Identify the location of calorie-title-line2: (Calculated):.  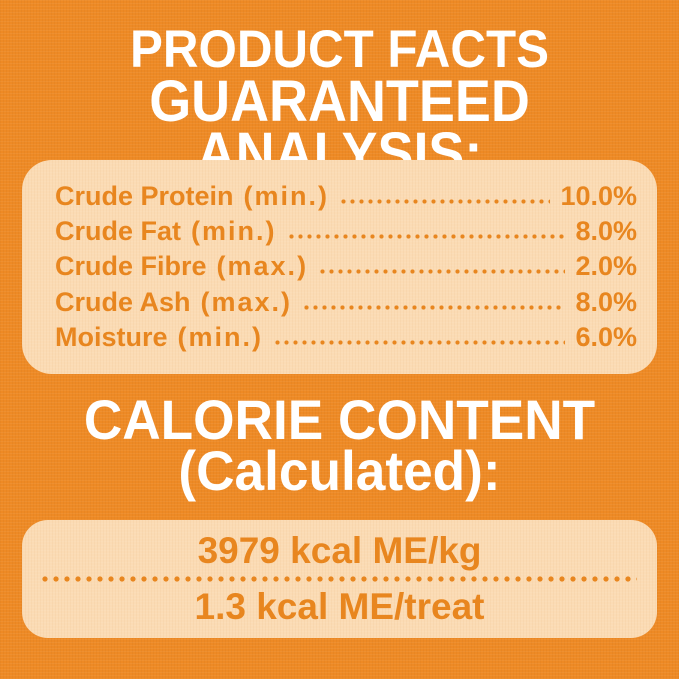
(339, 470).